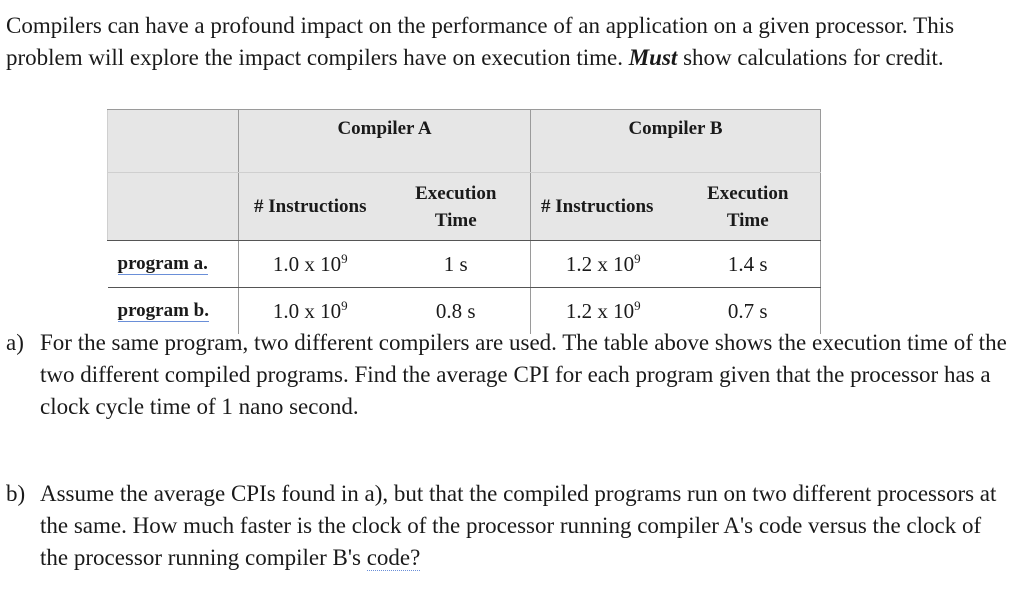 This screenshot has width=1024, height=603. Describe the element at coordinates (748, 206) in the screenshot. I see `subheader-b-execution-time: Execution Time` at that location.